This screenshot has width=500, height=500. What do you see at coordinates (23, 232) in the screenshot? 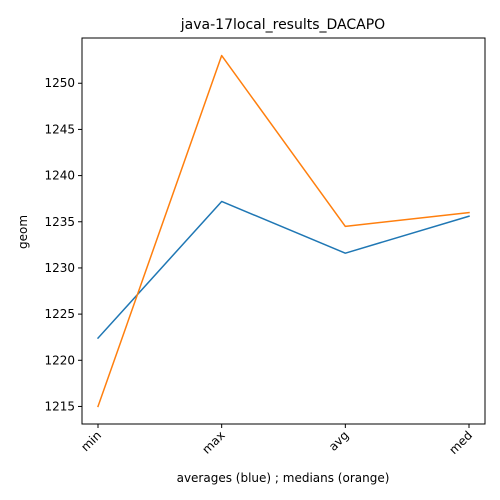
I see `y-axis-label: geom` at bounding box center [23, 232].